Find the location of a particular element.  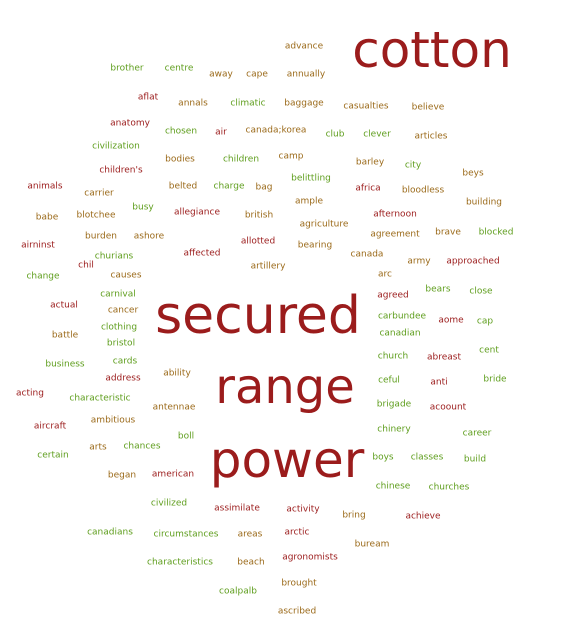

word-allotted: allotted is located at coordinates (258, 241).